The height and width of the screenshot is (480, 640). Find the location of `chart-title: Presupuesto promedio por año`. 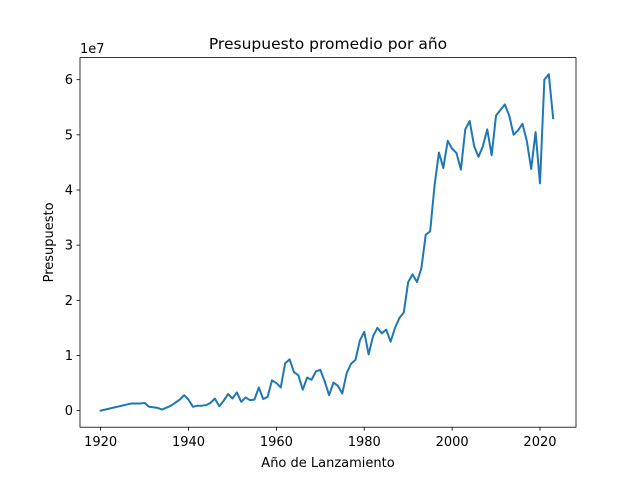

chart-title: Presupuesto promedio por año is located at coordinates (328, 44).